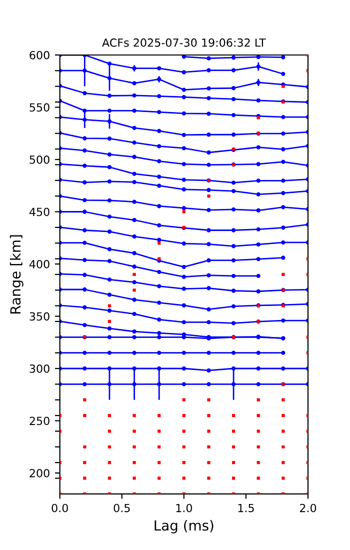 The image size is (350, 550). What do you see at coordinates (184, 42) in the screenshot?
I see `chart-title: ACFs 2025-07-30 19:06:32 LT` at bounding box center [184, 42].